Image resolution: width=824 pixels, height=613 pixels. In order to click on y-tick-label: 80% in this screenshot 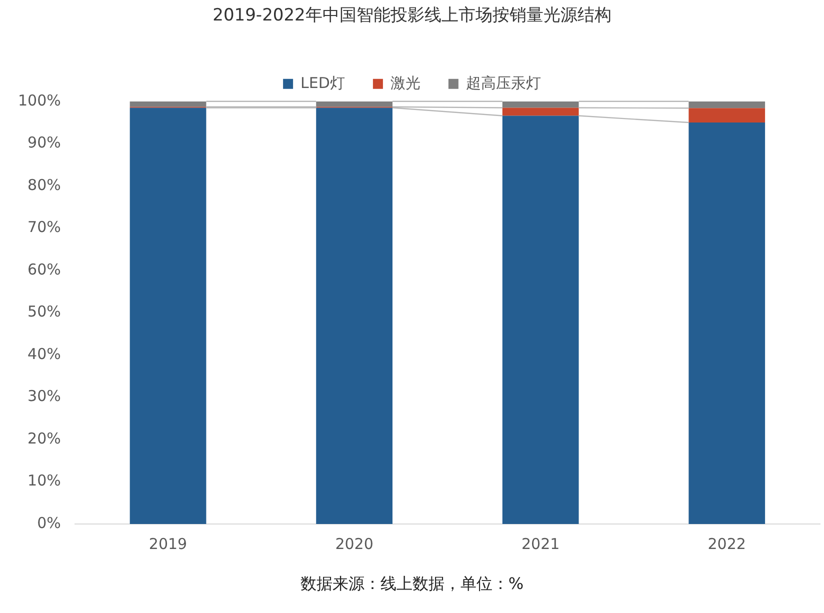, I will do `click(44, 185)`.